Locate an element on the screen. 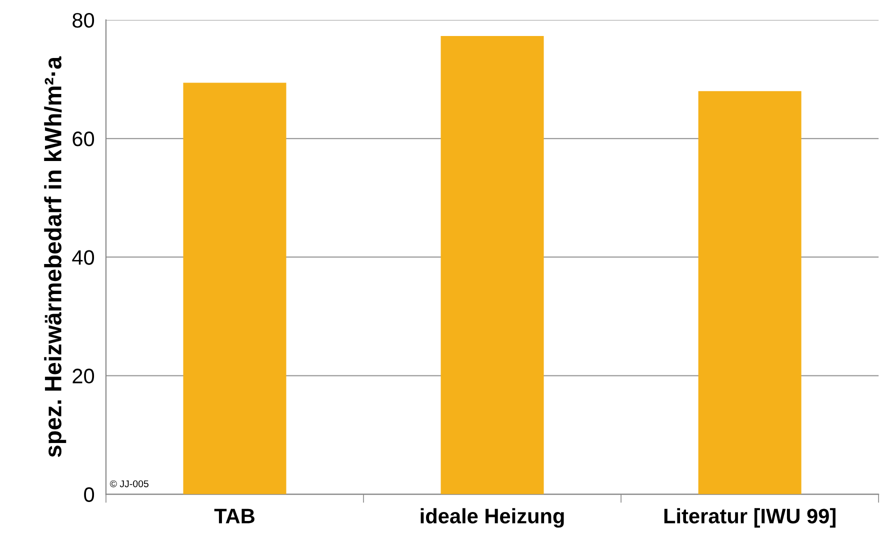  y-tick-label: 60 is located at coordinates (83, 139).